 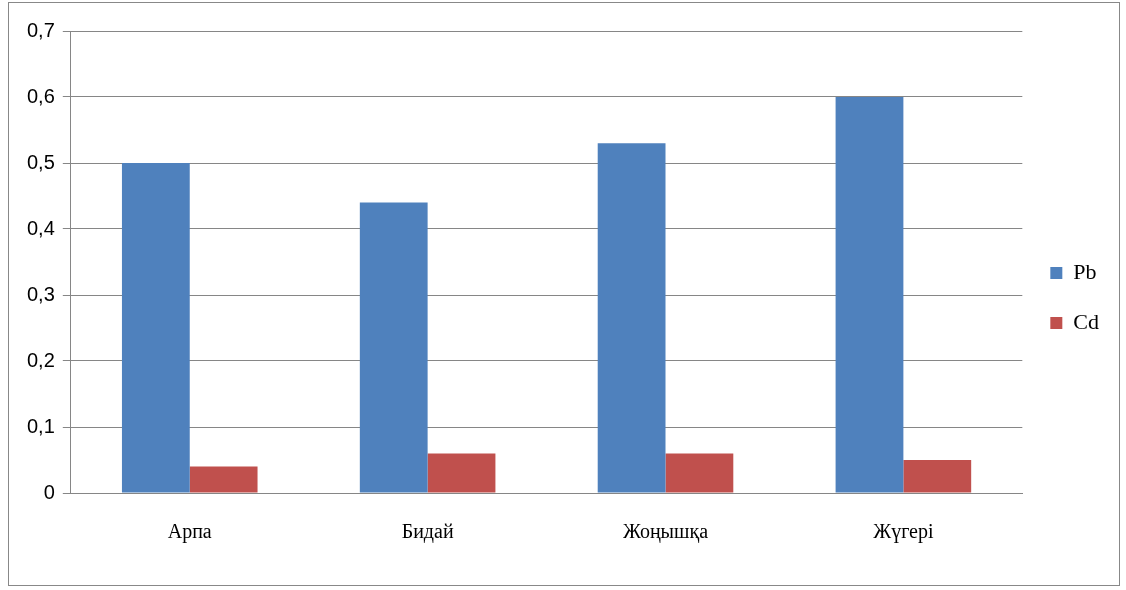 I want to click on x-tick-label: Бидай, so click(x=427, y=532).